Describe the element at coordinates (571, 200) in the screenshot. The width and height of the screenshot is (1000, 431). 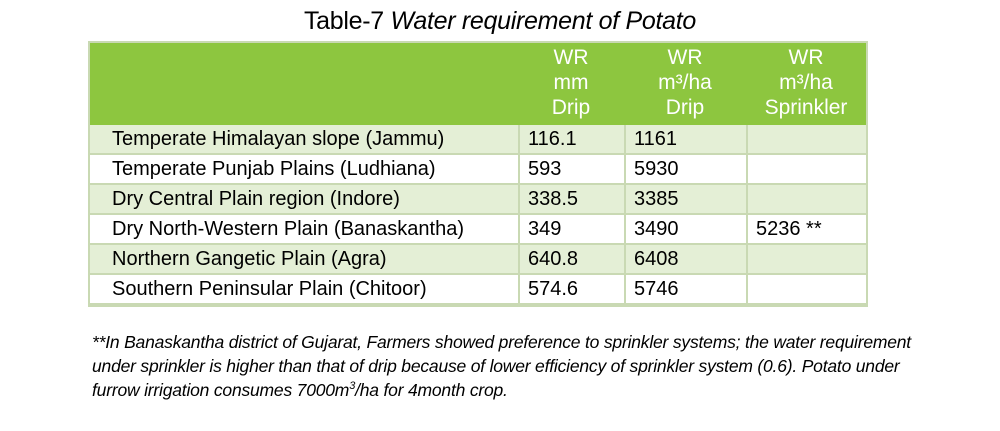
I see `wr-mm-drip-cell: 338.5` at that location.